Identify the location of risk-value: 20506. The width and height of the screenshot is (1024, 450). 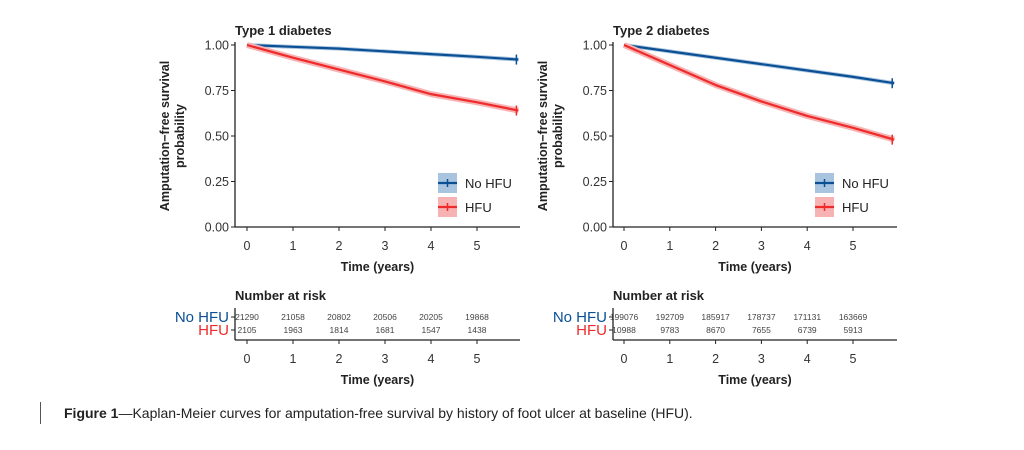
(385, 317).